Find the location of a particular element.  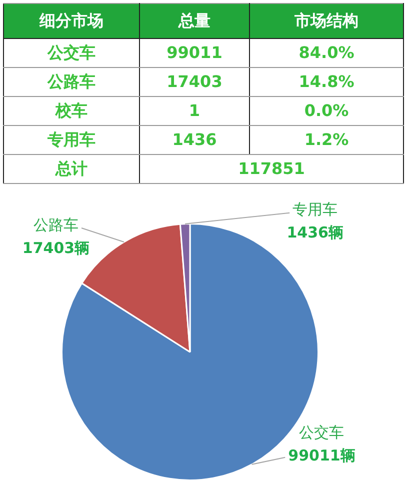

text: 公交车 is located at coordinates (72, 53).